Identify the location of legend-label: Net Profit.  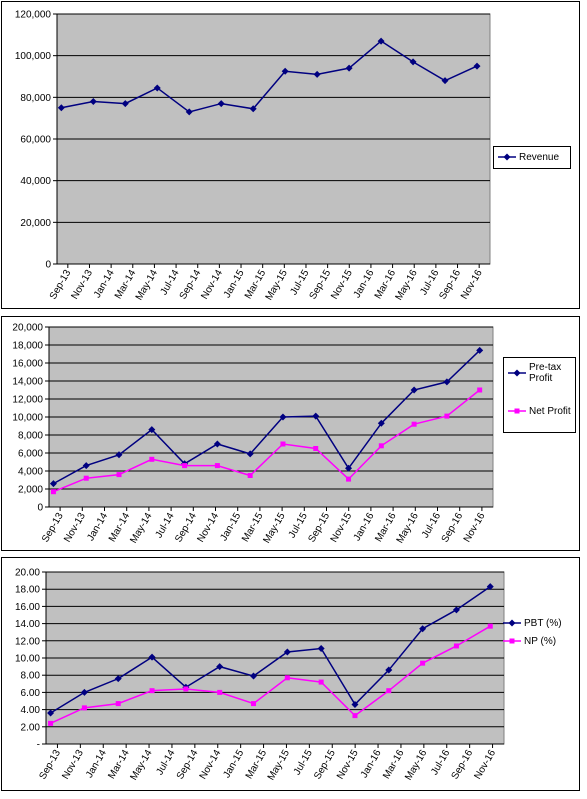
(550, 411).